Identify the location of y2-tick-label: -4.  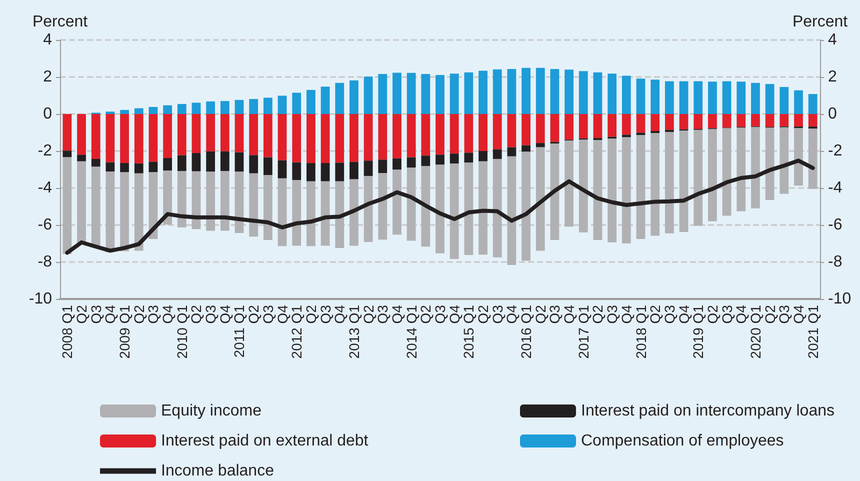
(835, 188).